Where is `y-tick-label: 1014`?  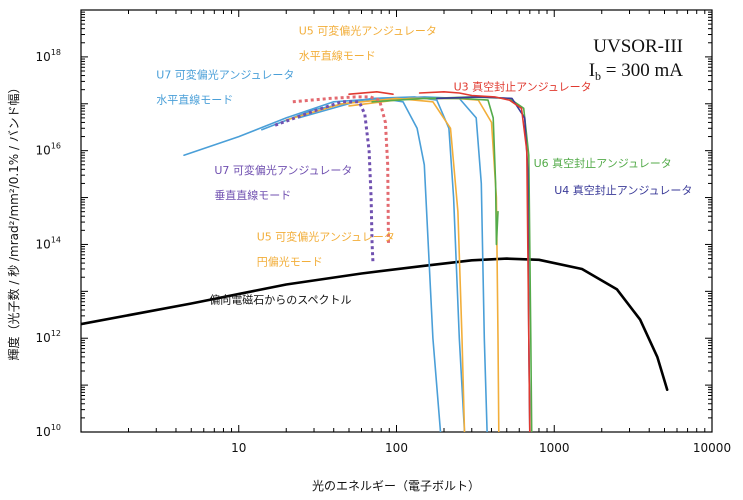 y-tick-label: 1014 is located at coordinates (48, 243).